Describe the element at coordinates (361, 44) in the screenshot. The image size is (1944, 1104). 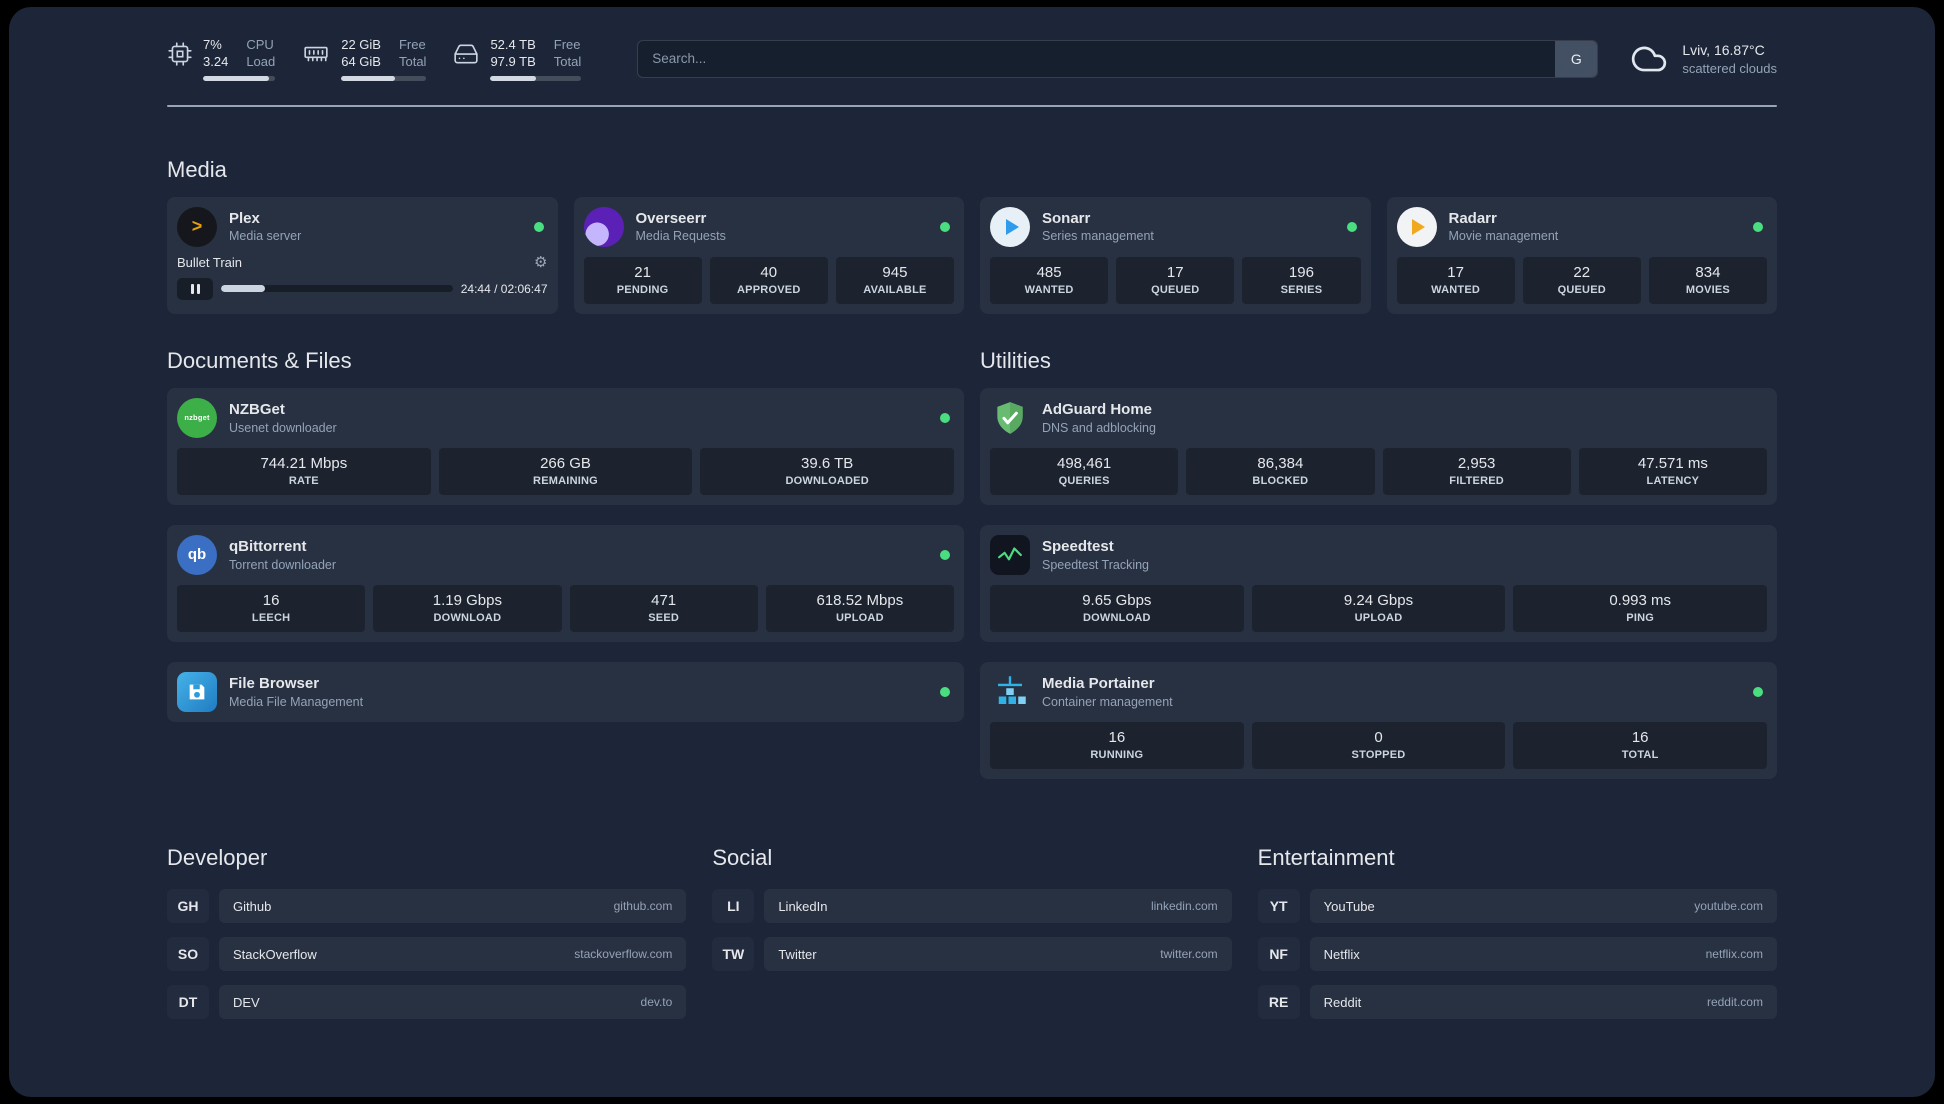
I see `memory-free-value: 22 GiB` at that location.